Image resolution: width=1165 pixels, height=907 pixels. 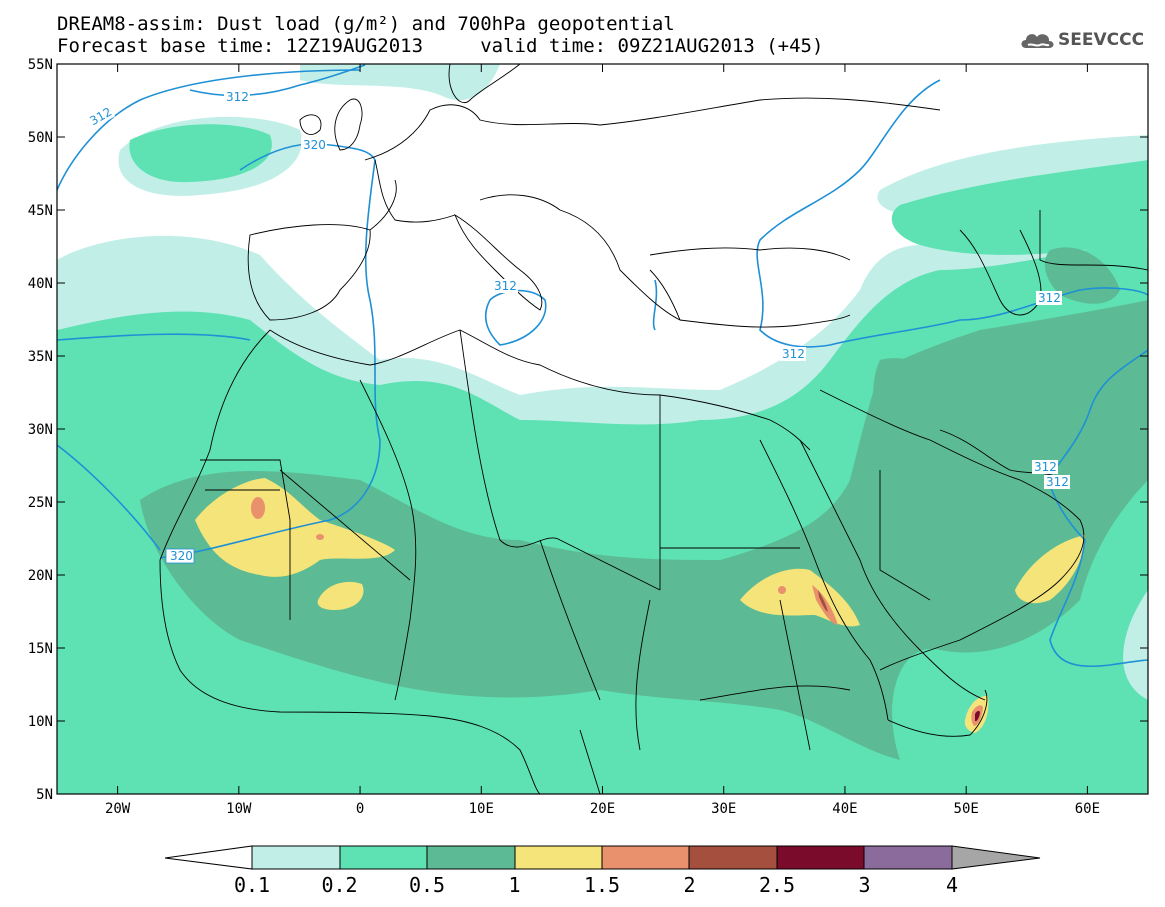 I want to click on colorbar-label: 1, so click(x=514, y=885).